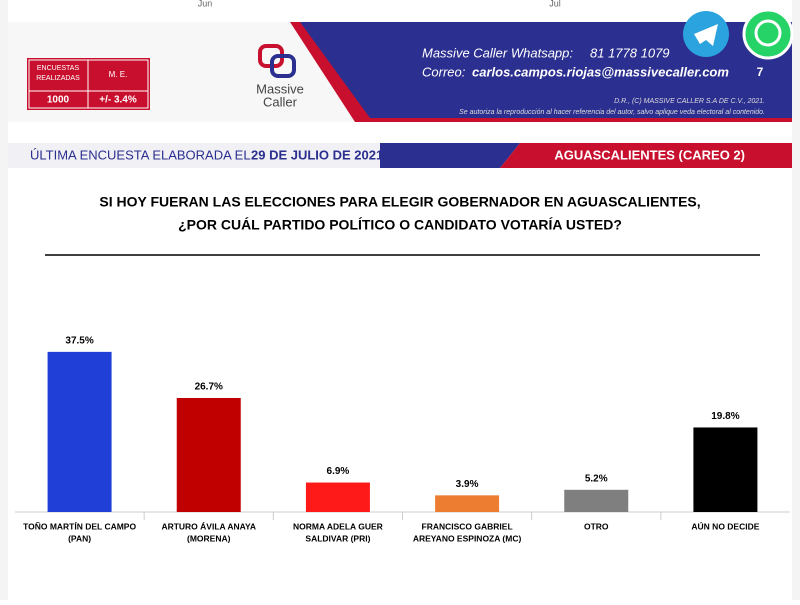 The image size is (800, 605). What do you see at coordinates (338, 471) in the screenshot?
I see `data-label: 6.9%` at bounding box center [338, 471].